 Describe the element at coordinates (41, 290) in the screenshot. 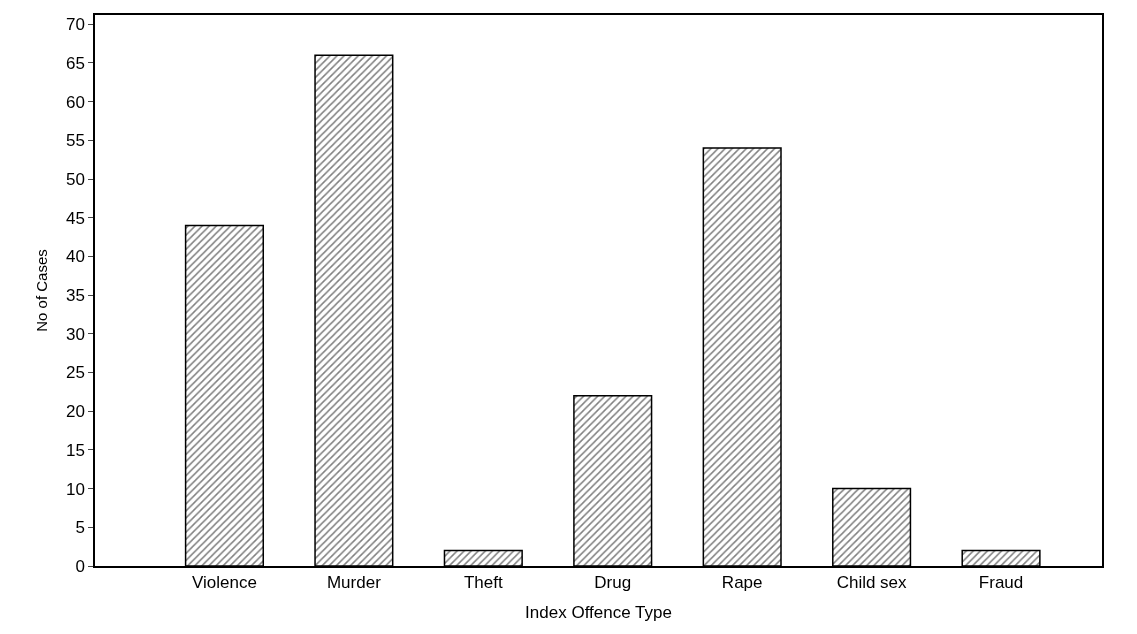

I see `y-axis-title: No of Cases` at that location.